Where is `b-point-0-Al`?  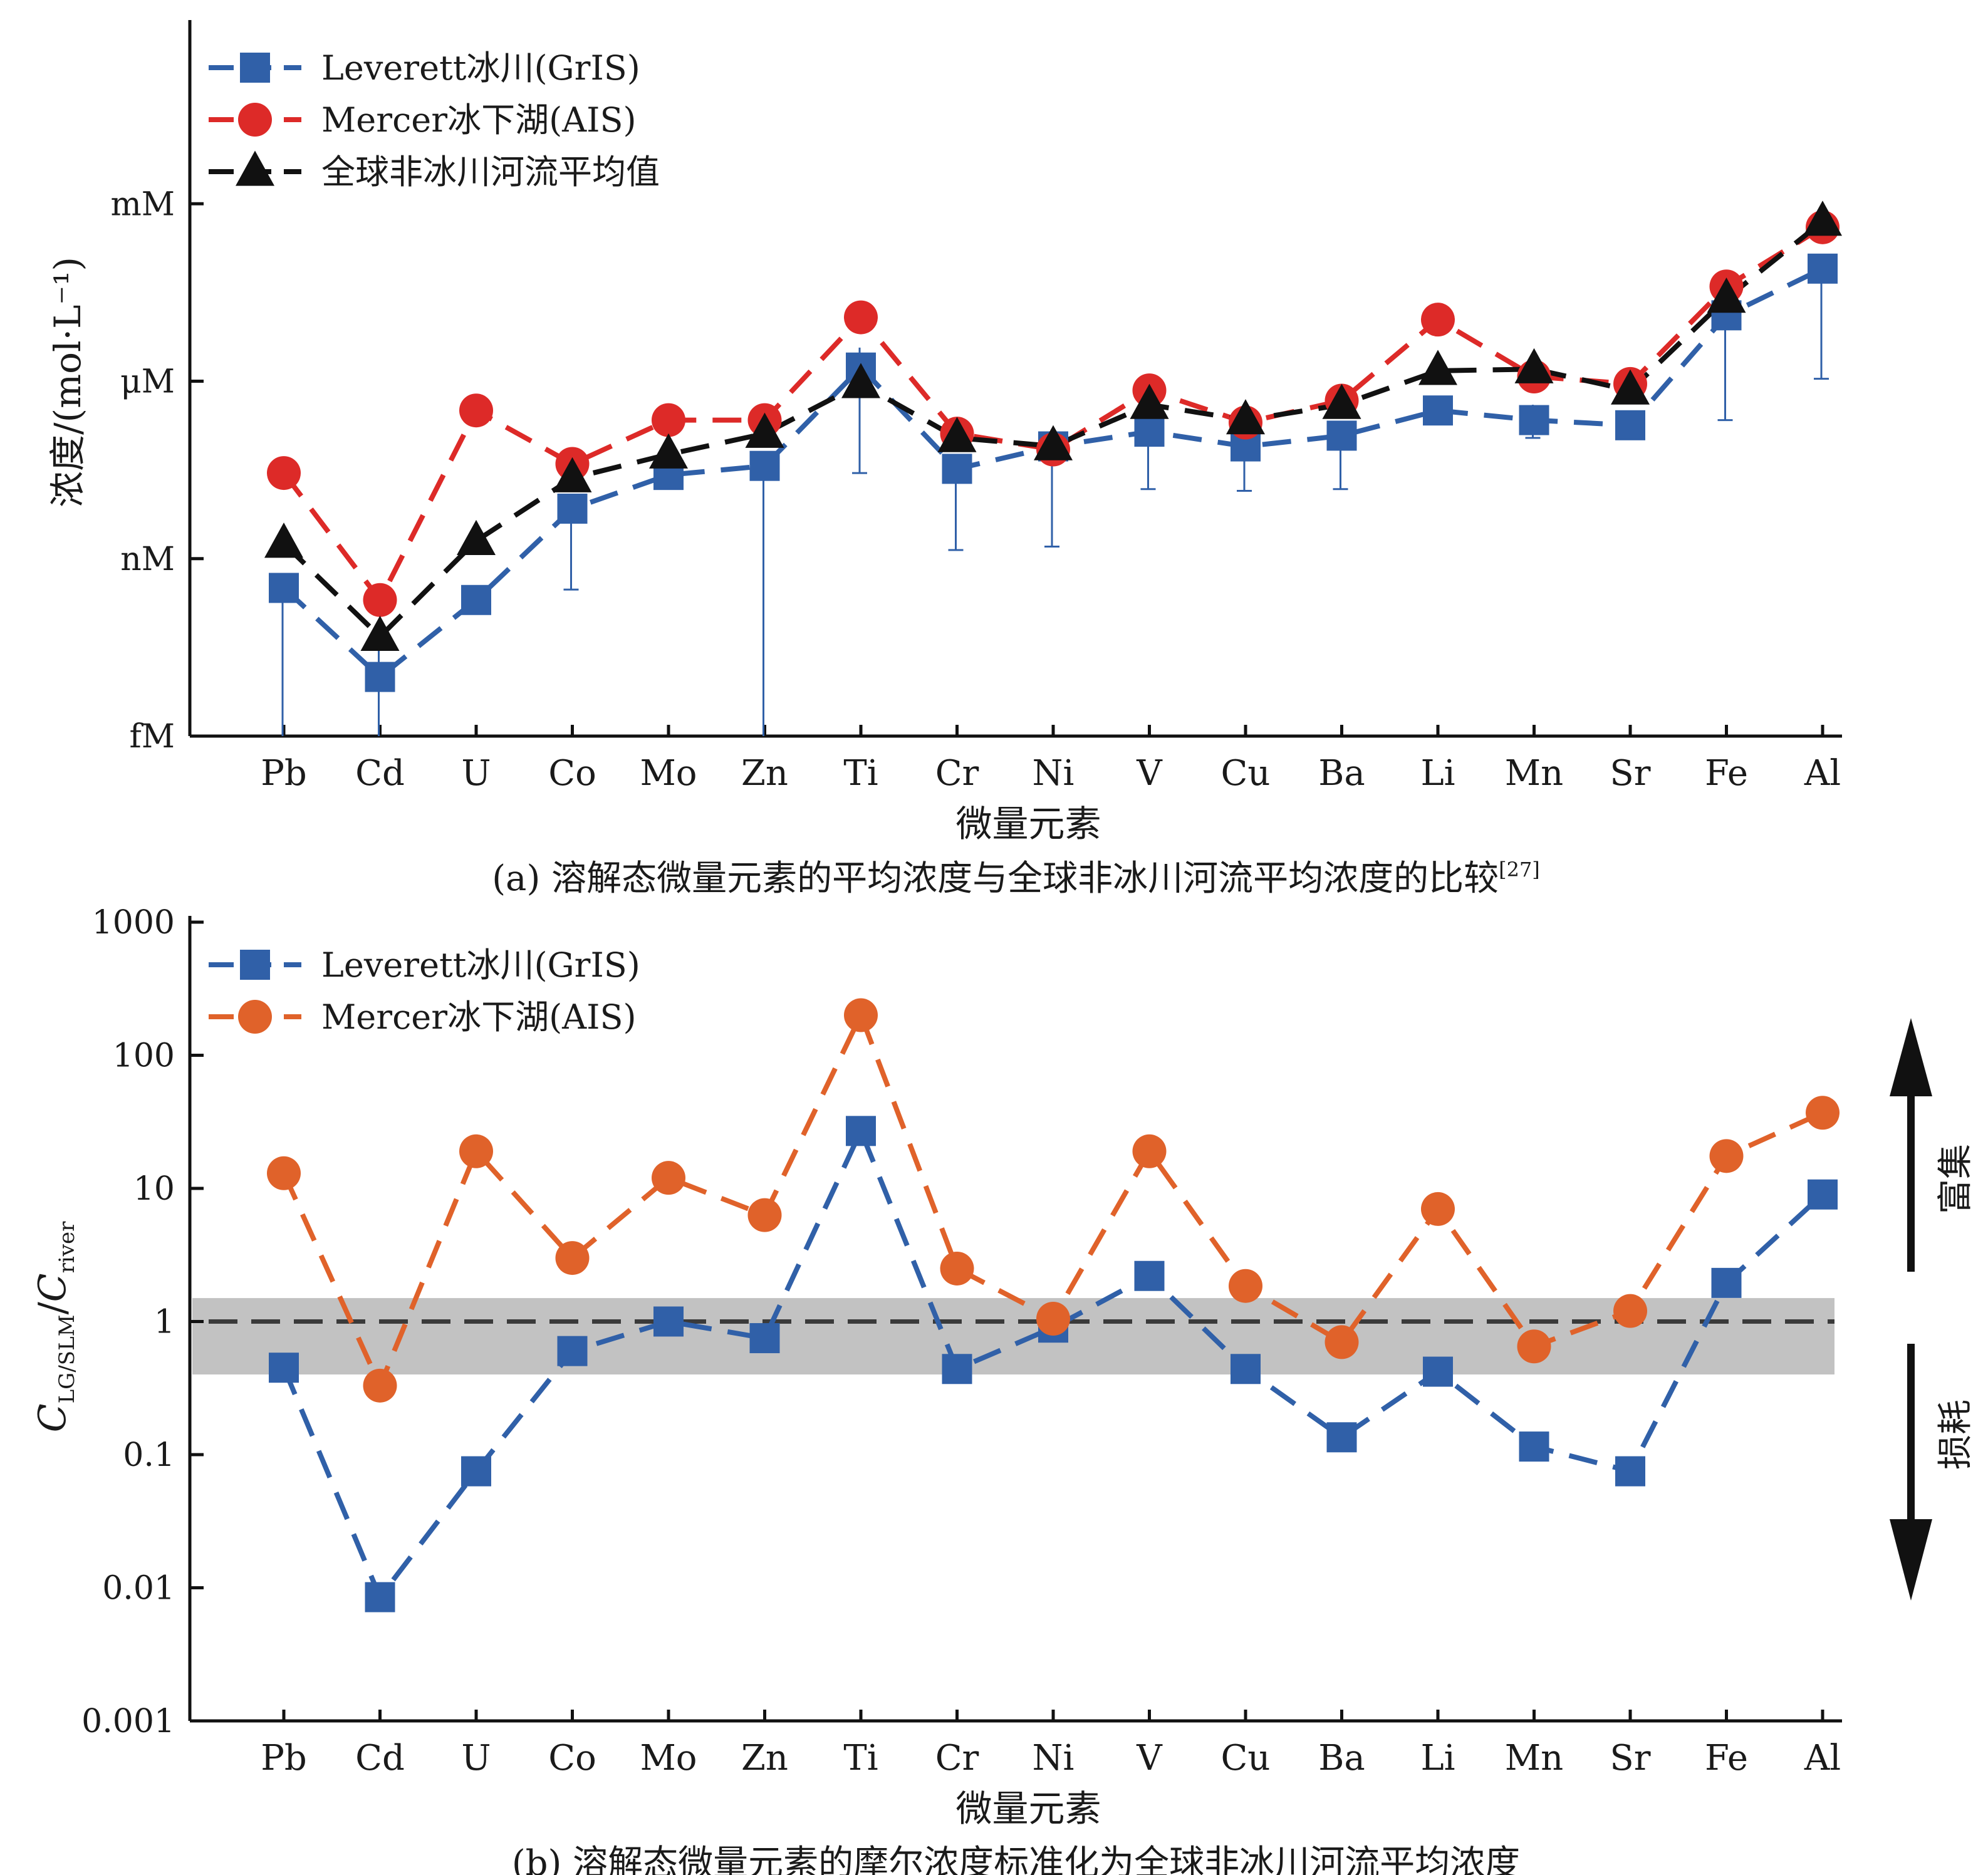
b-point-0-Al is located at coordinates (1823, 1194).